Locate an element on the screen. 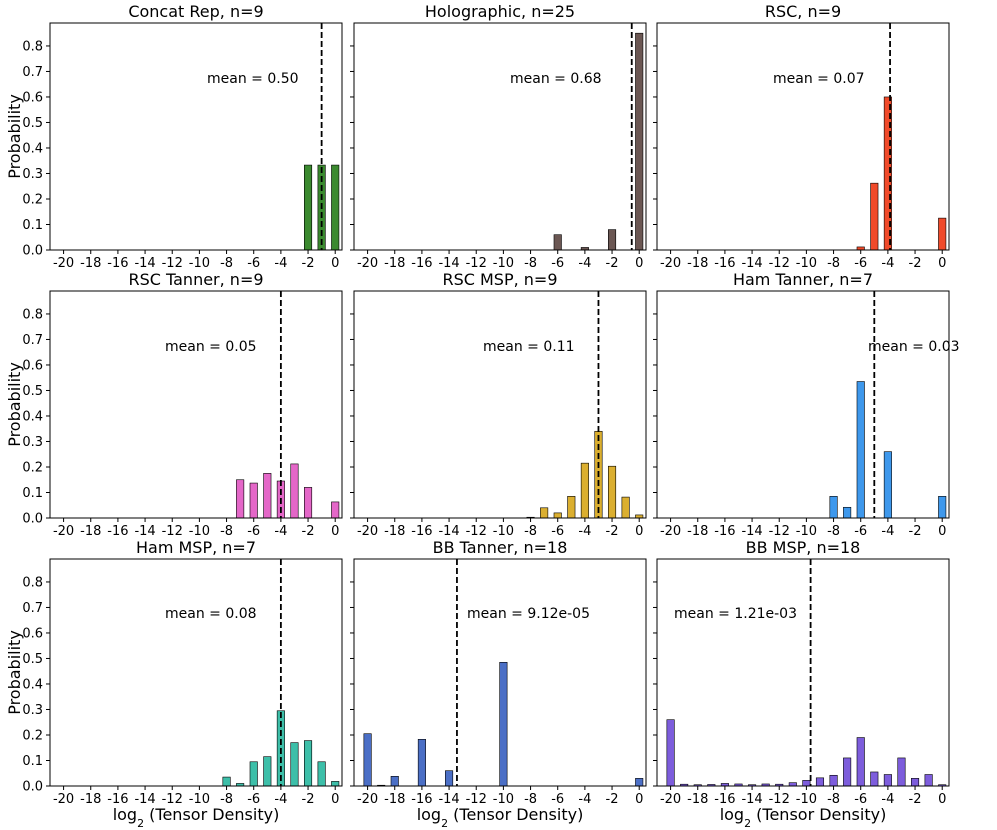  panel-title: RSC Tanner, n=9 is located at coordinates (195, 279).